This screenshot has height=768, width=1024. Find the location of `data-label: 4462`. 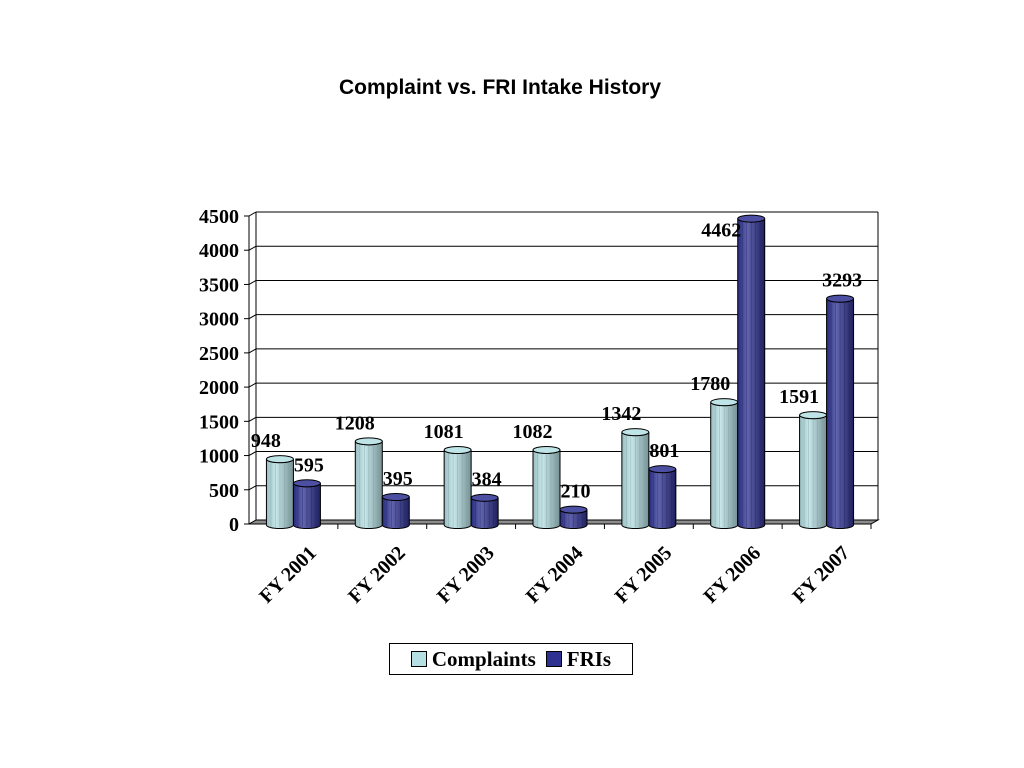

data-label: 4462 is located at coordinates (721, 231).